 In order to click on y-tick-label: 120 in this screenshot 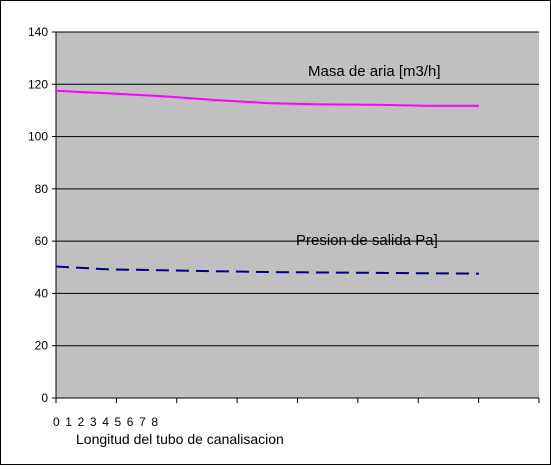, I will do `click(38, 84)`.